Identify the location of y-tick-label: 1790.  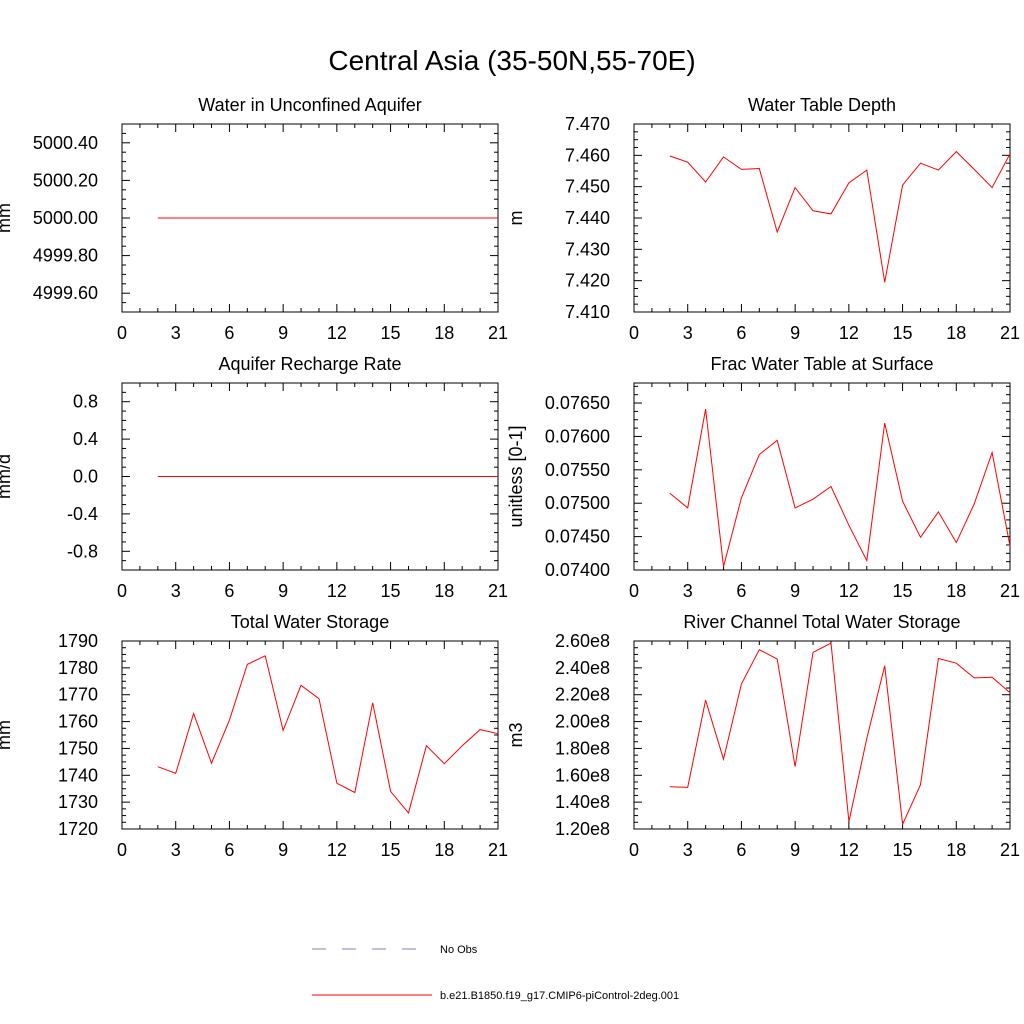
(78, 641).